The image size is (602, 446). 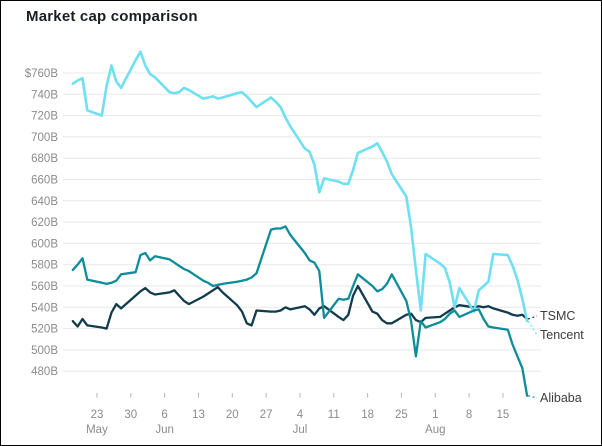 What do you see at coordinates (44, 117) in the screenshot?
I see `y-axis-label: 720B` at bounding box center [44, 117].